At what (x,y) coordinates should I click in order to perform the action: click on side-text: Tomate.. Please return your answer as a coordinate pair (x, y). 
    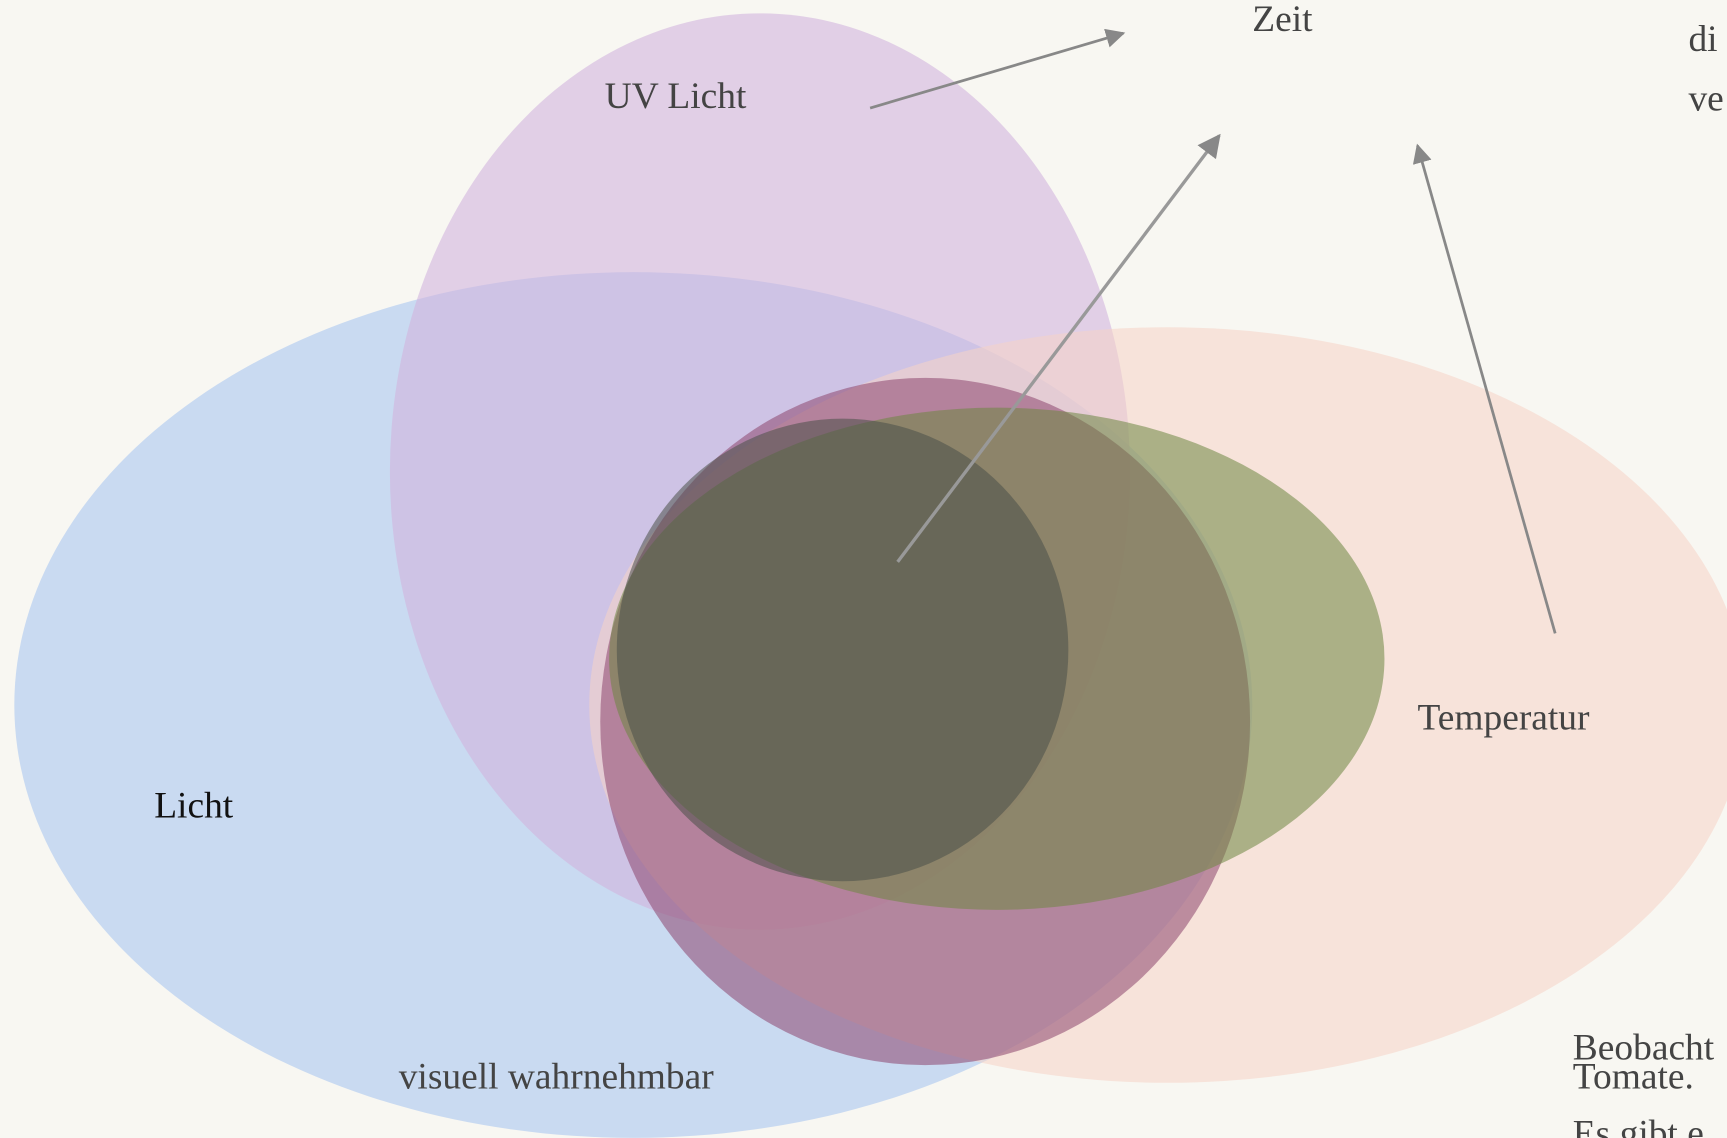
    Looking at the image, I should click on (1633, 1076).